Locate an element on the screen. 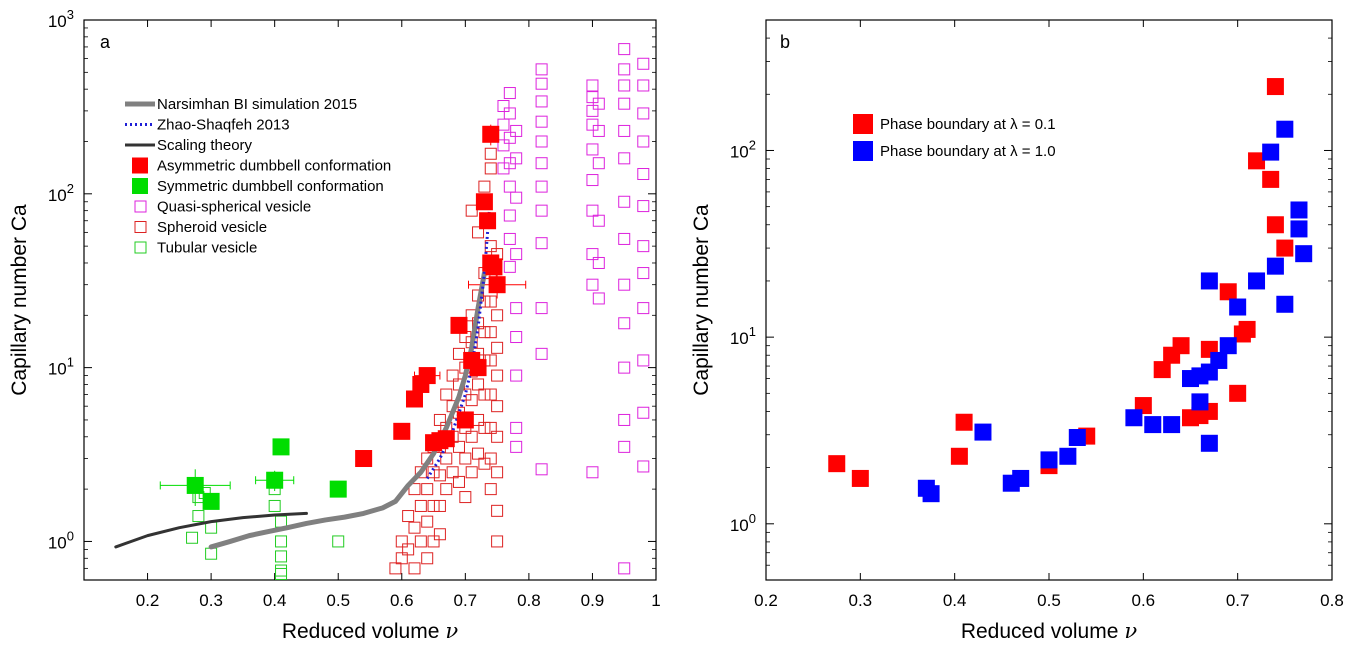  y-tick-exponent: 2 is located at coordinates (752, 144).